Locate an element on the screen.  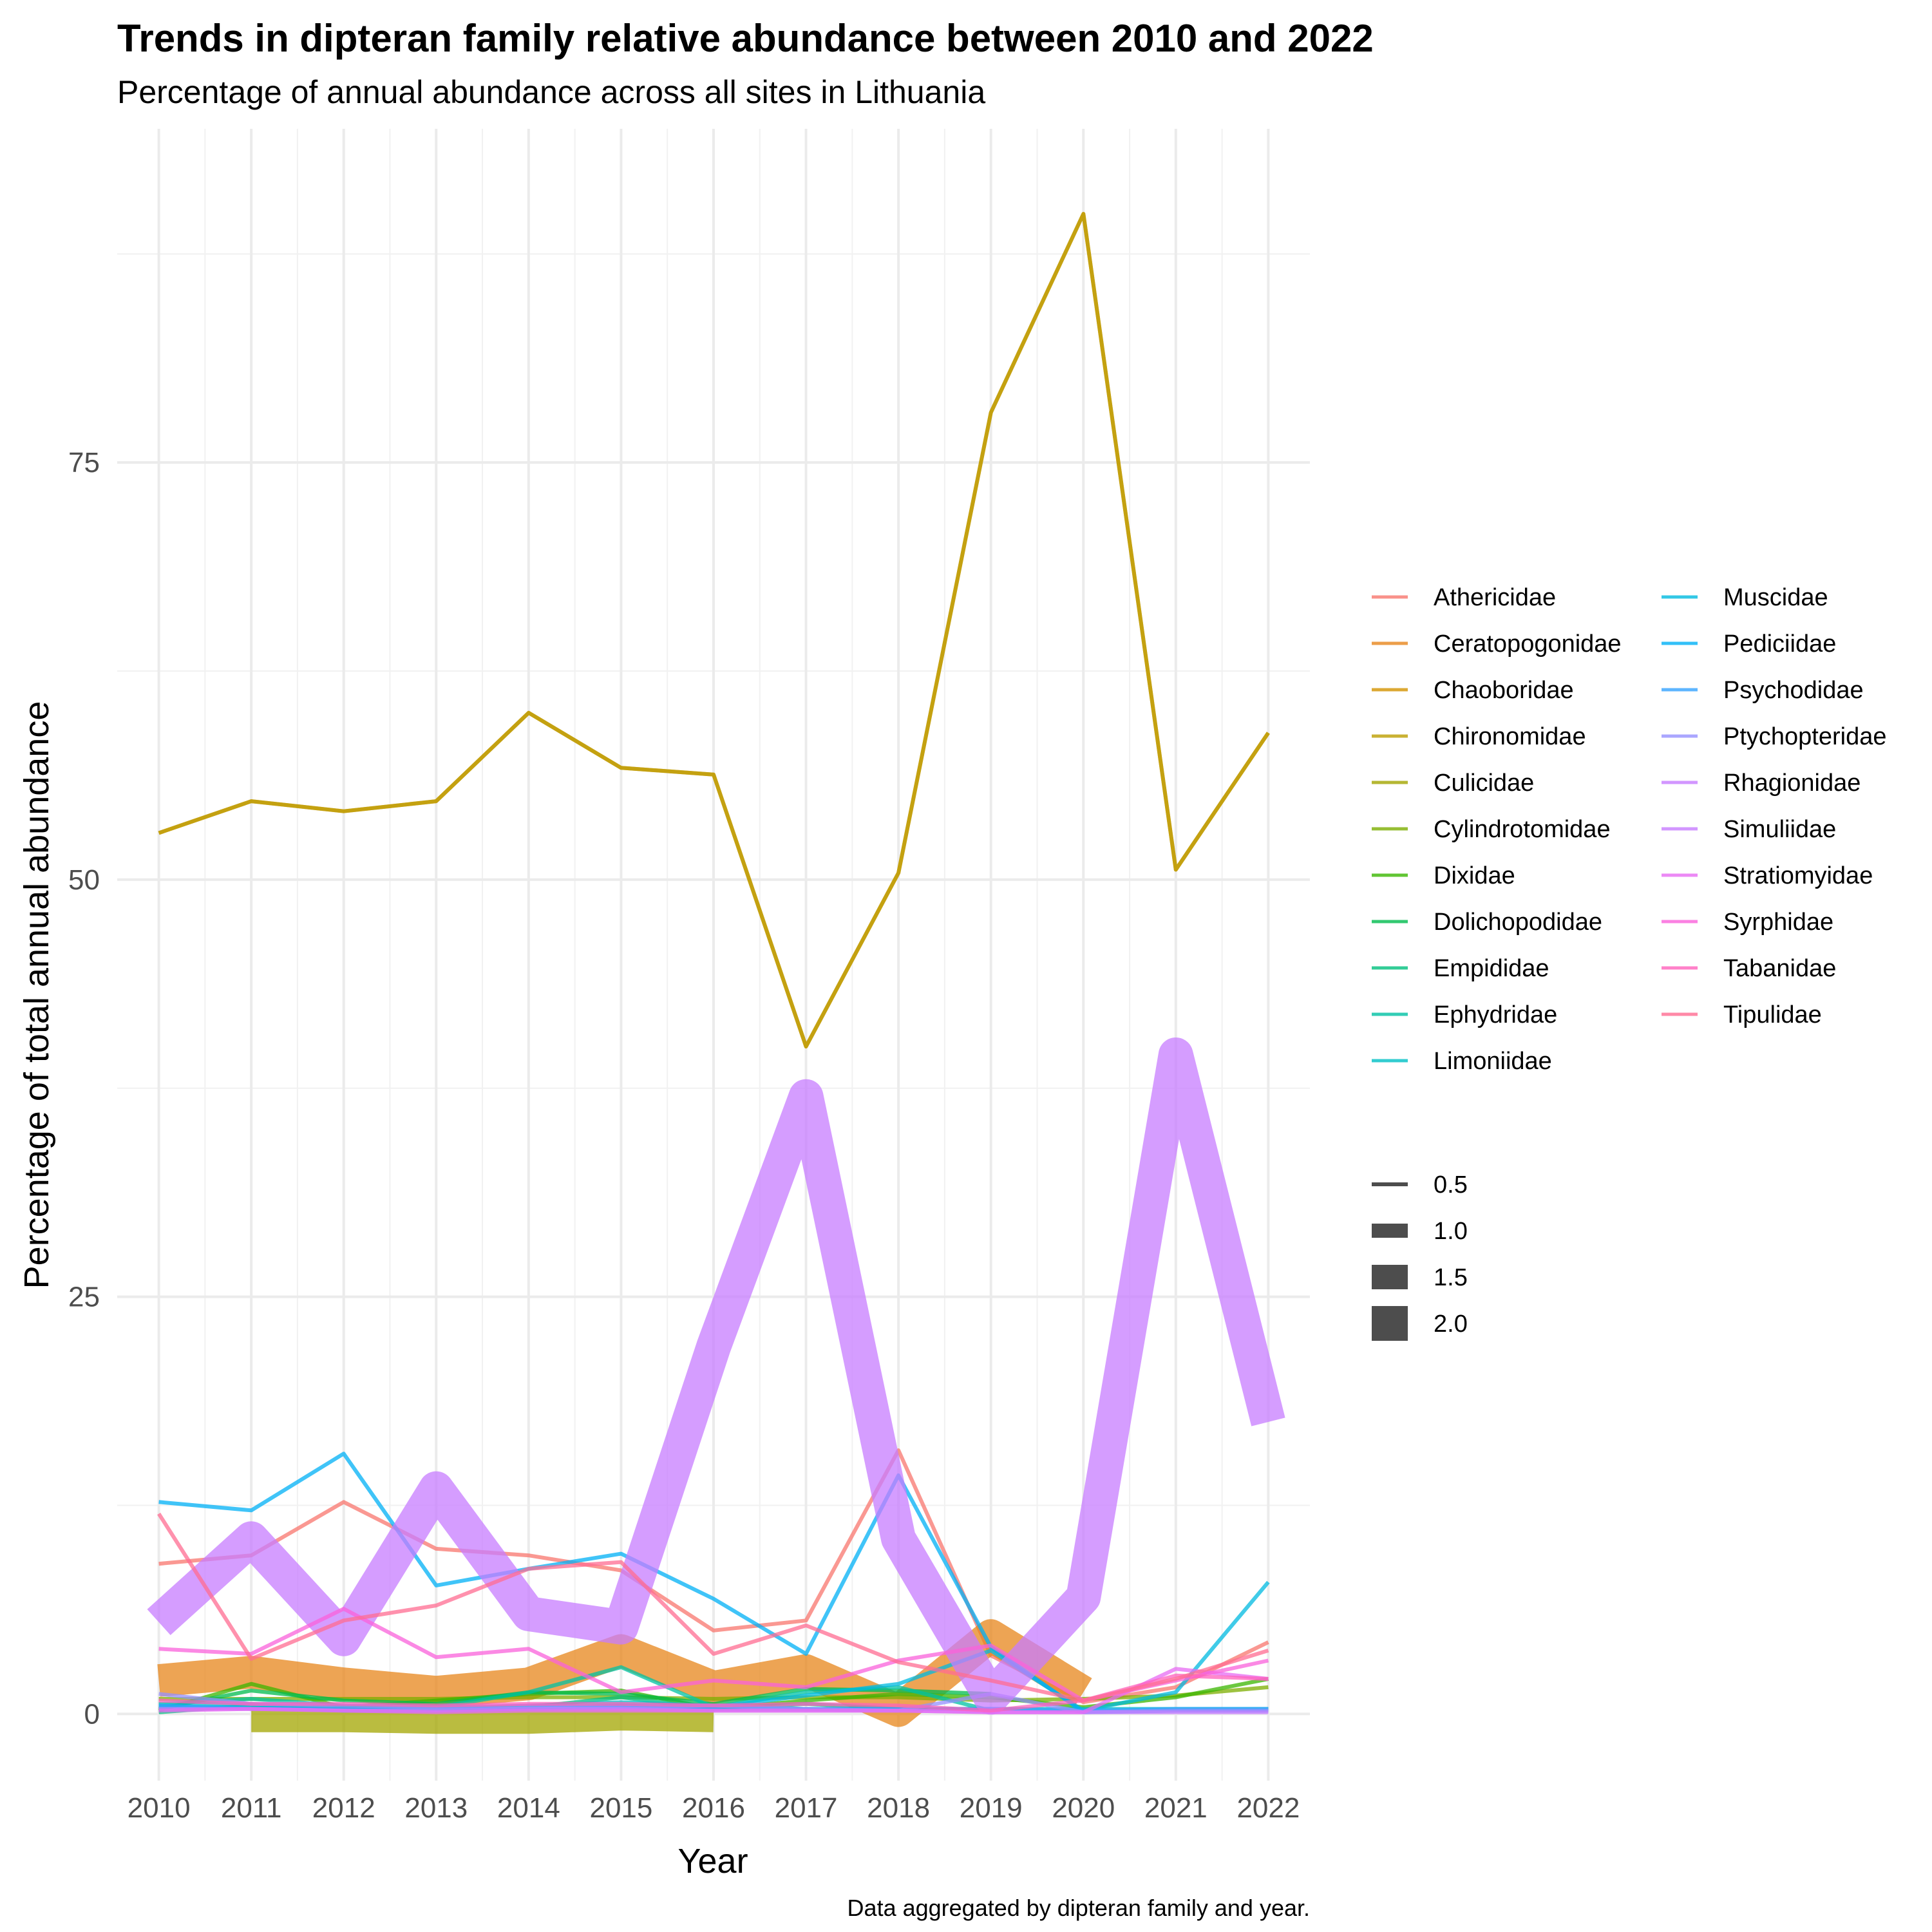
legend-size: 0.5 1.0 1.5 2.0 is located at coordinates (1420, 1256).